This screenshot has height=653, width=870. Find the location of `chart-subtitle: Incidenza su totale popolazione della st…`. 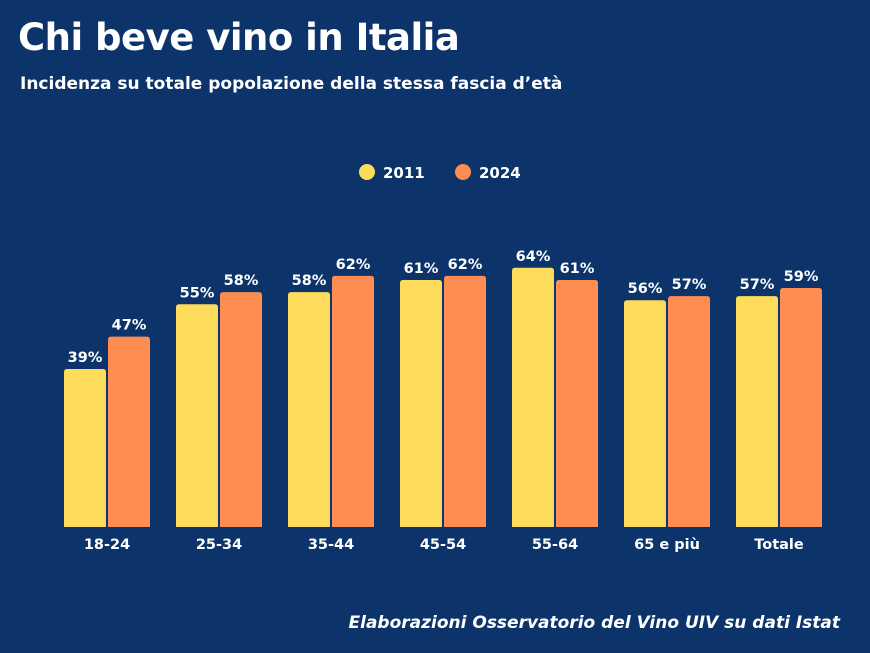

chart-subtitle: Incidenza su totale popolazione della st… is located at coordinates (291, 84).